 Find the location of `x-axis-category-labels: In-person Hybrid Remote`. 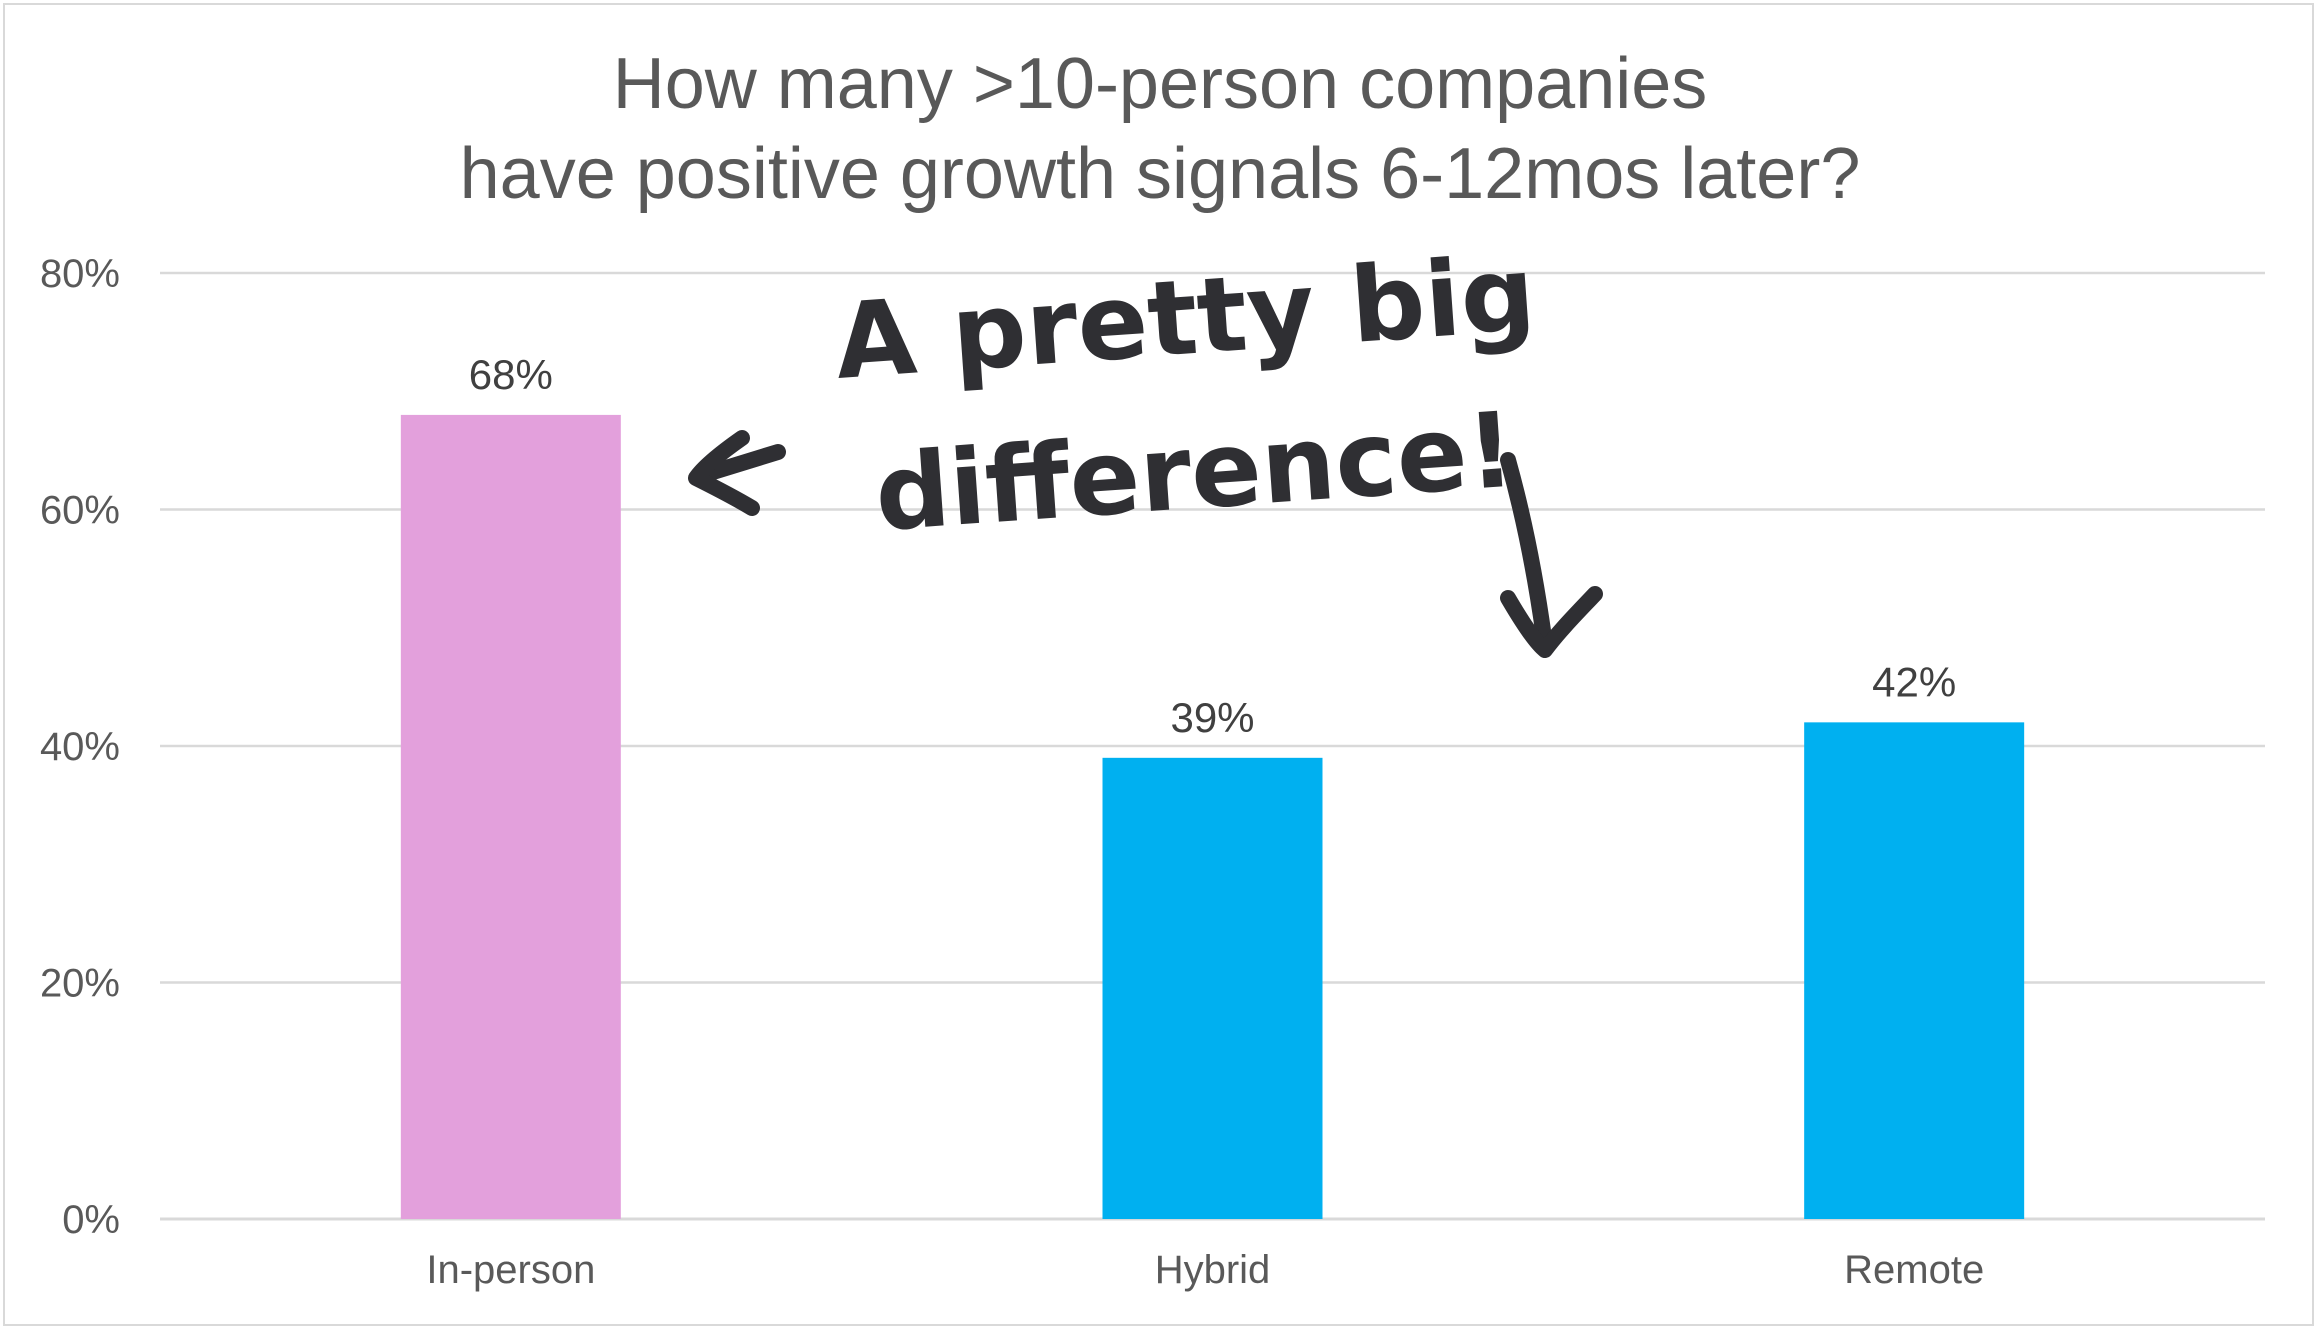

x-axis-category-labels: In-person Hybrid Remote is located at coordinates (1205, 1270).